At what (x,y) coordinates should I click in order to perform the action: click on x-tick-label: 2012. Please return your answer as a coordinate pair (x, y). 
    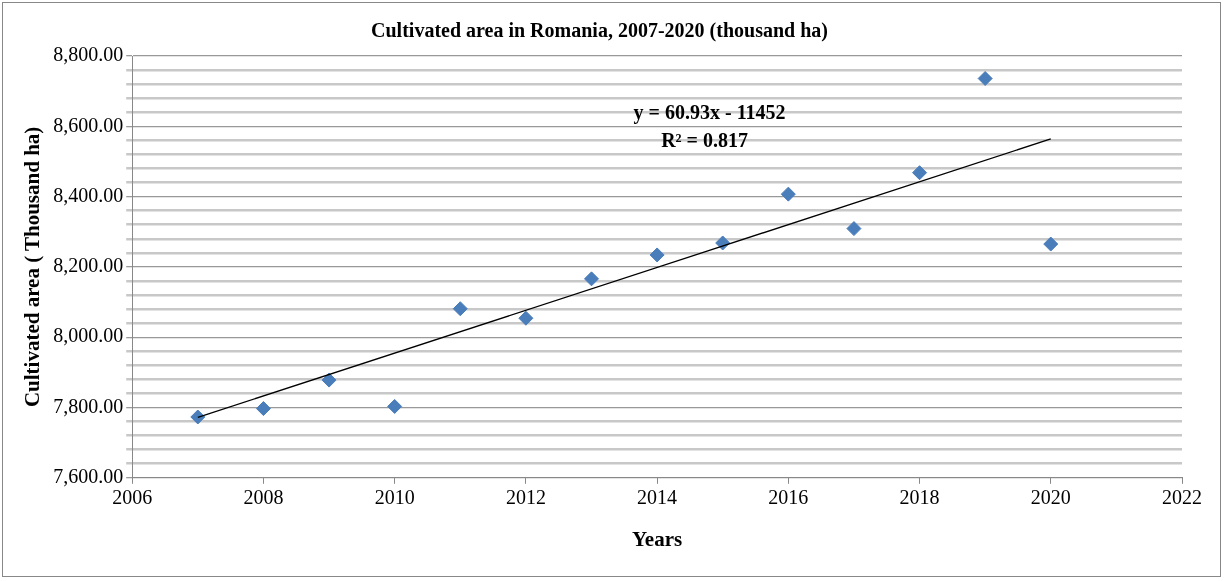
    Looking at the image, I should click on (525, 497).